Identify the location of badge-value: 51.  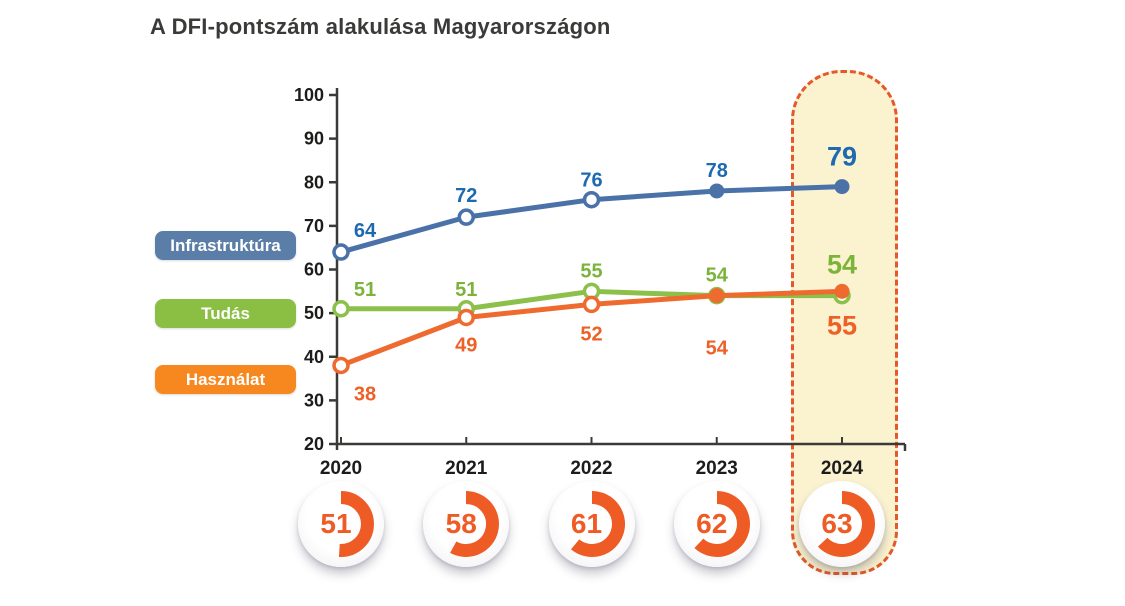
(336, 523).